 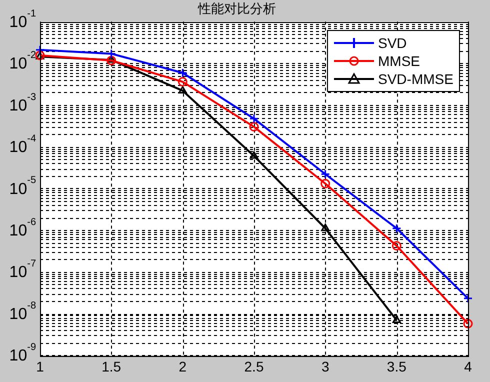 What do you see at coordinates (254, 366) in the screenshot?
I see `x-tick-label: 2.5` at bounding box center [254, 366].